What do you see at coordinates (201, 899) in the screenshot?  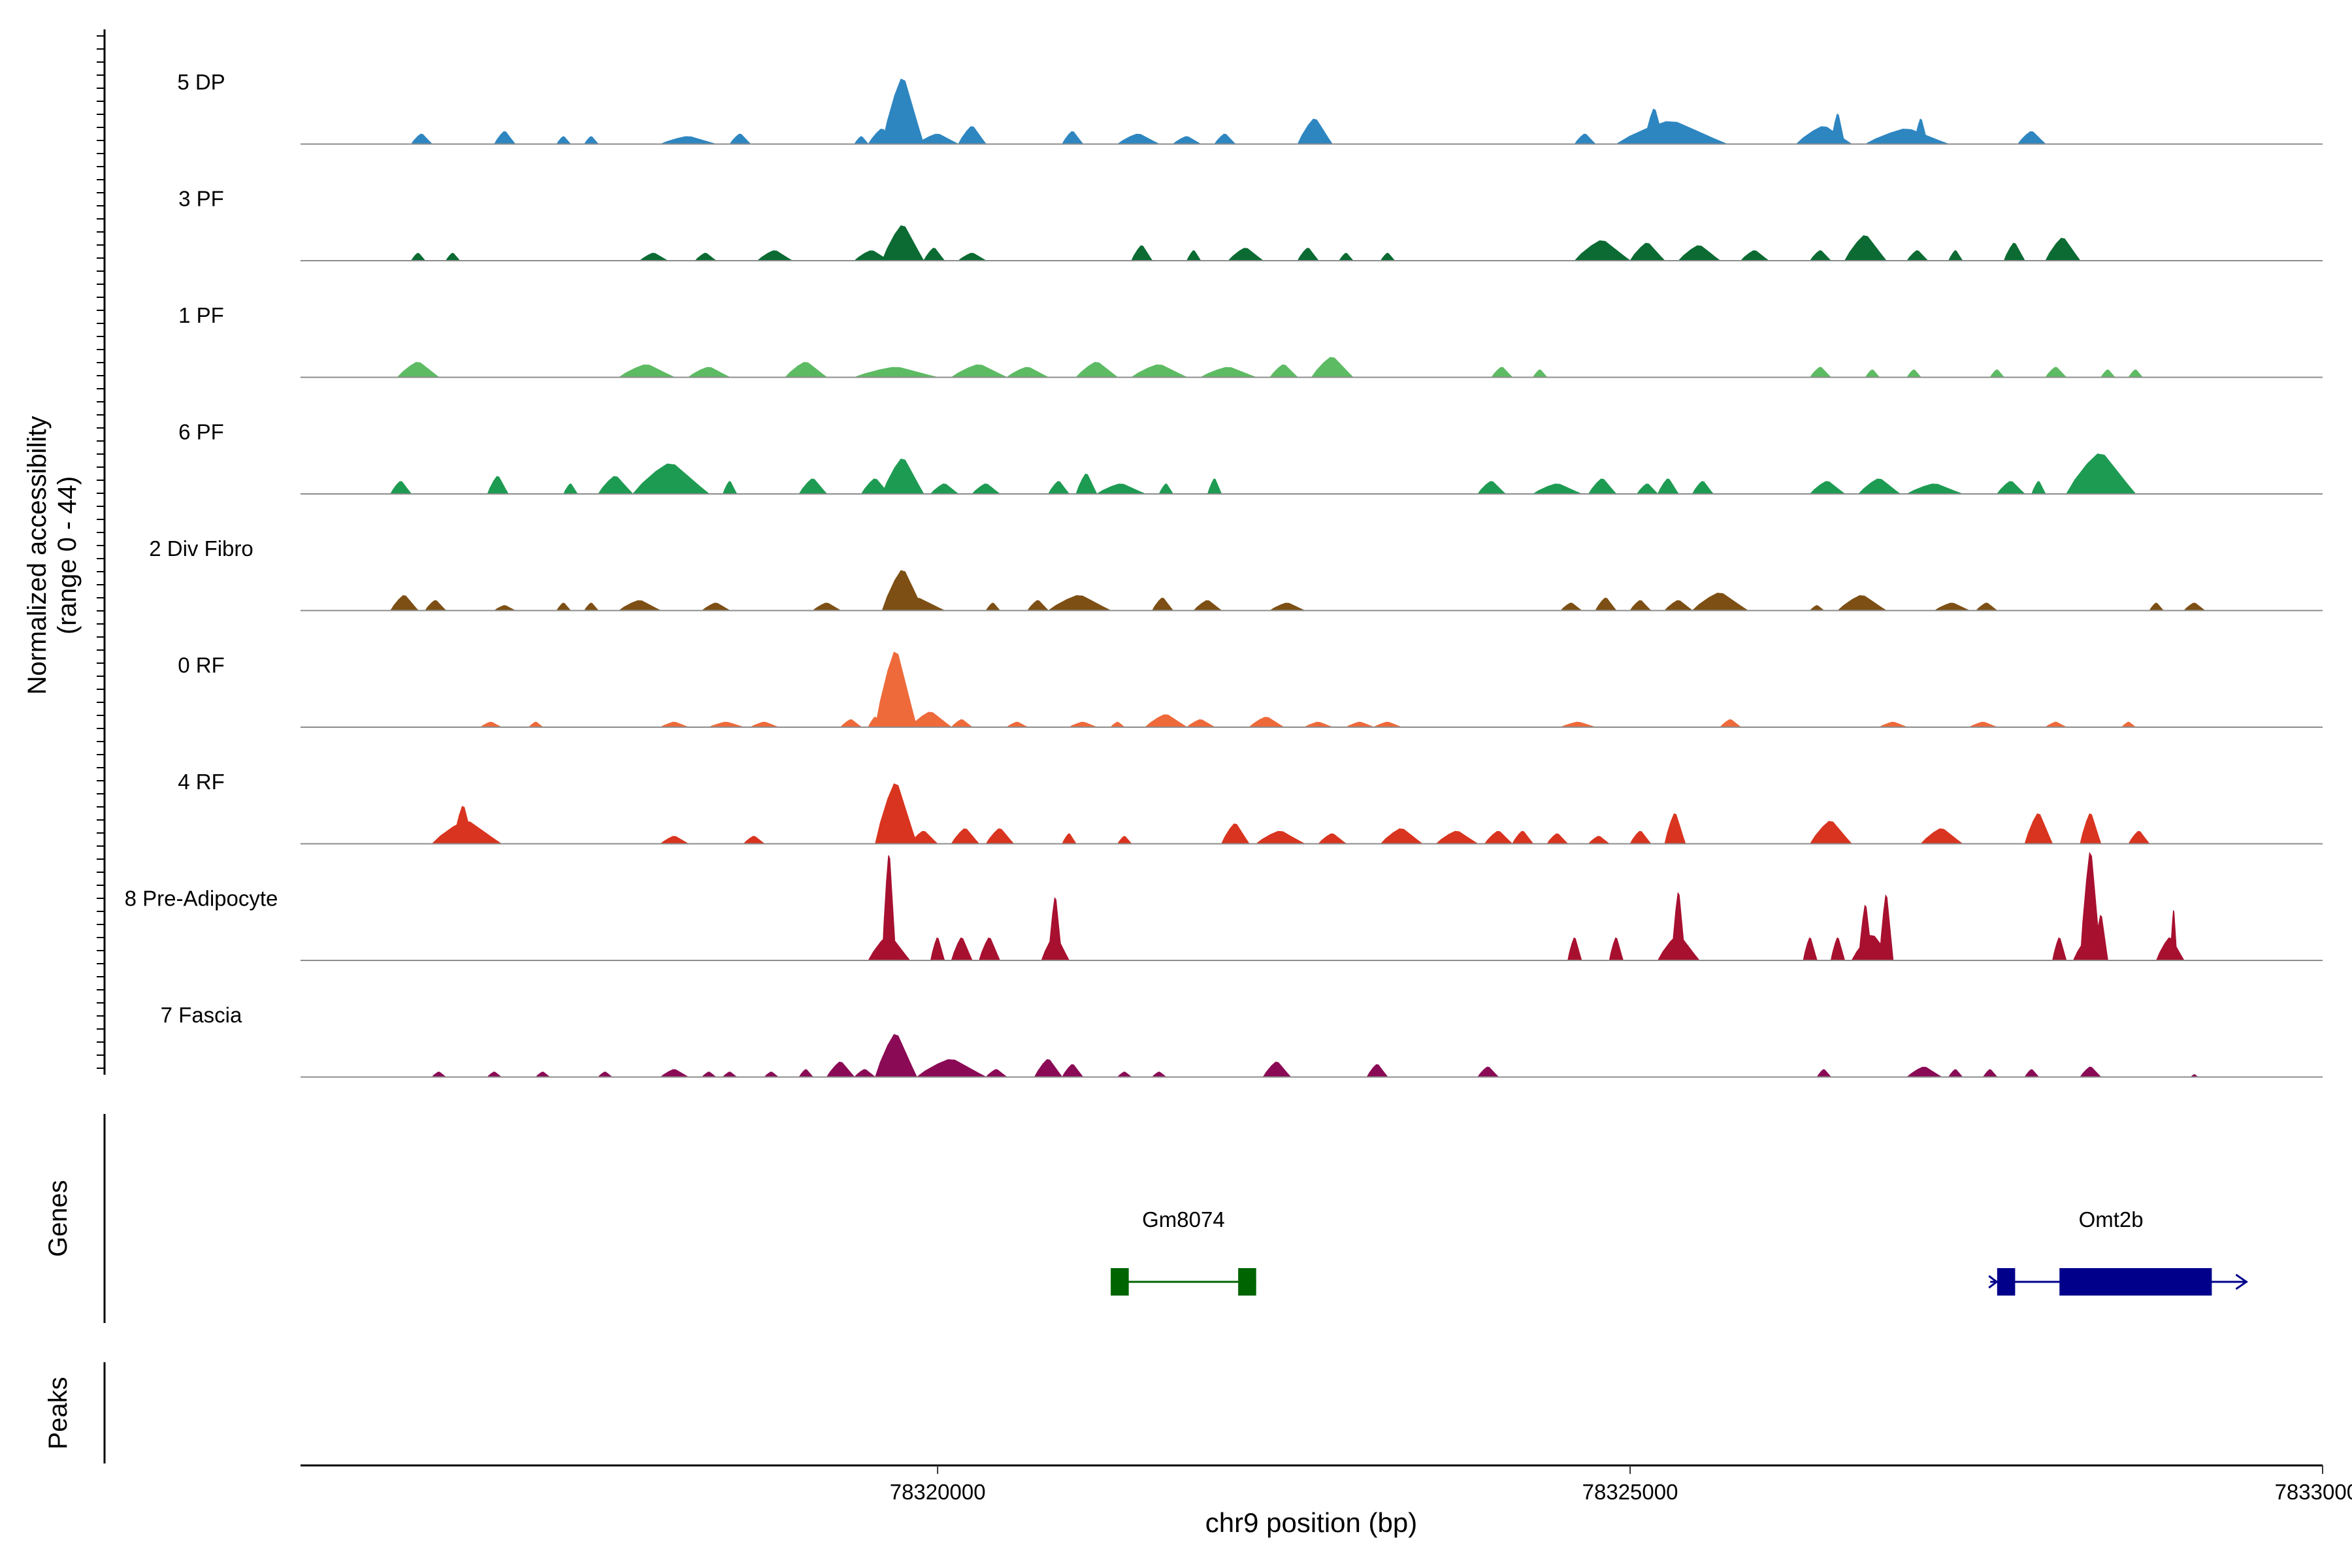 I see `track-label: 8 Pre-Adipocyte` at bounding box center [201, 899].